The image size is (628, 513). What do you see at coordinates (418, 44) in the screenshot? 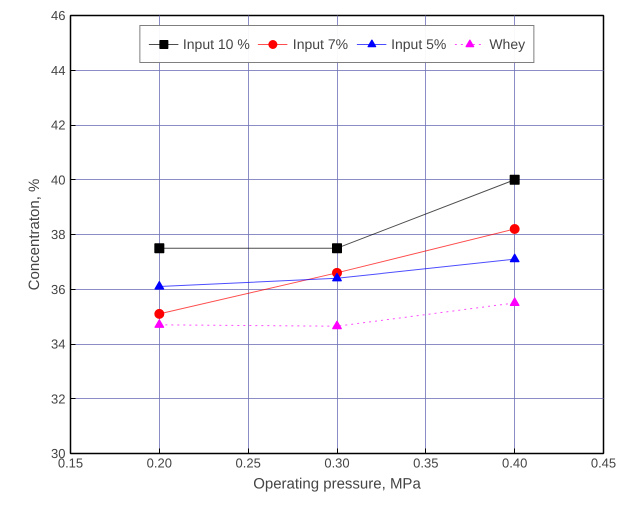
I see `legend-label: Input 5%` at bounding box center [418, 44].